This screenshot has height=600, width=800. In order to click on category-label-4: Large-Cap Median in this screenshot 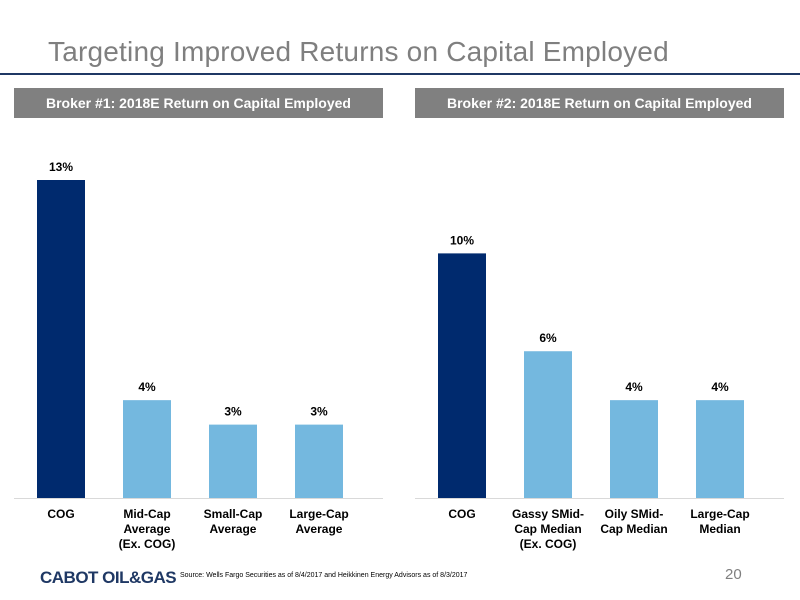, I will do `click(719, 521)`.